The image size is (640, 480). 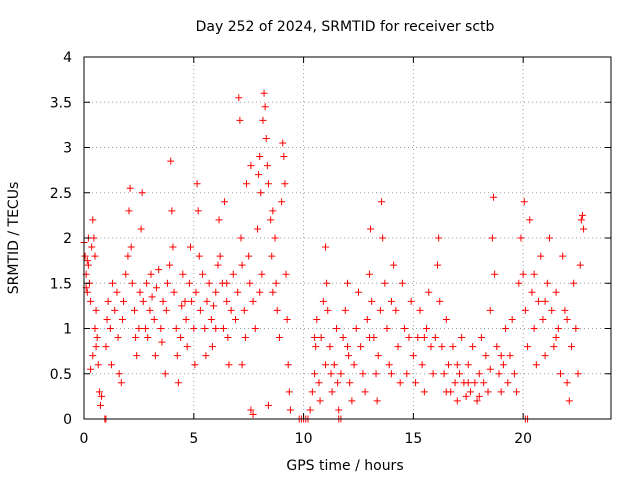 What do you see at coordinates (61, 375) in the screenshot?
I see `y-tick-label: 0.5` at bounding box center [61, 375].